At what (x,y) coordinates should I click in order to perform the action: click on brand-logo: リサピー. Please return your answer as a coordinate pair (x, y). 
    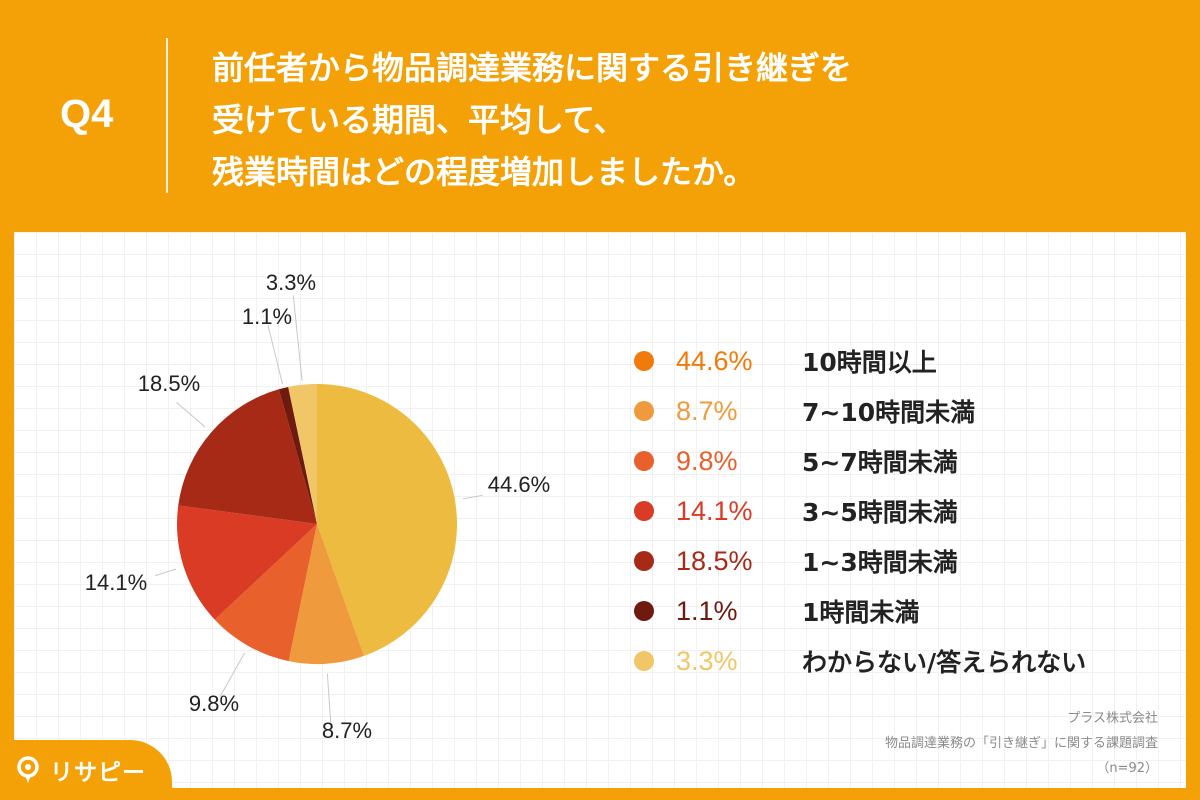
    Looking at the image, I should click on (80, 770).